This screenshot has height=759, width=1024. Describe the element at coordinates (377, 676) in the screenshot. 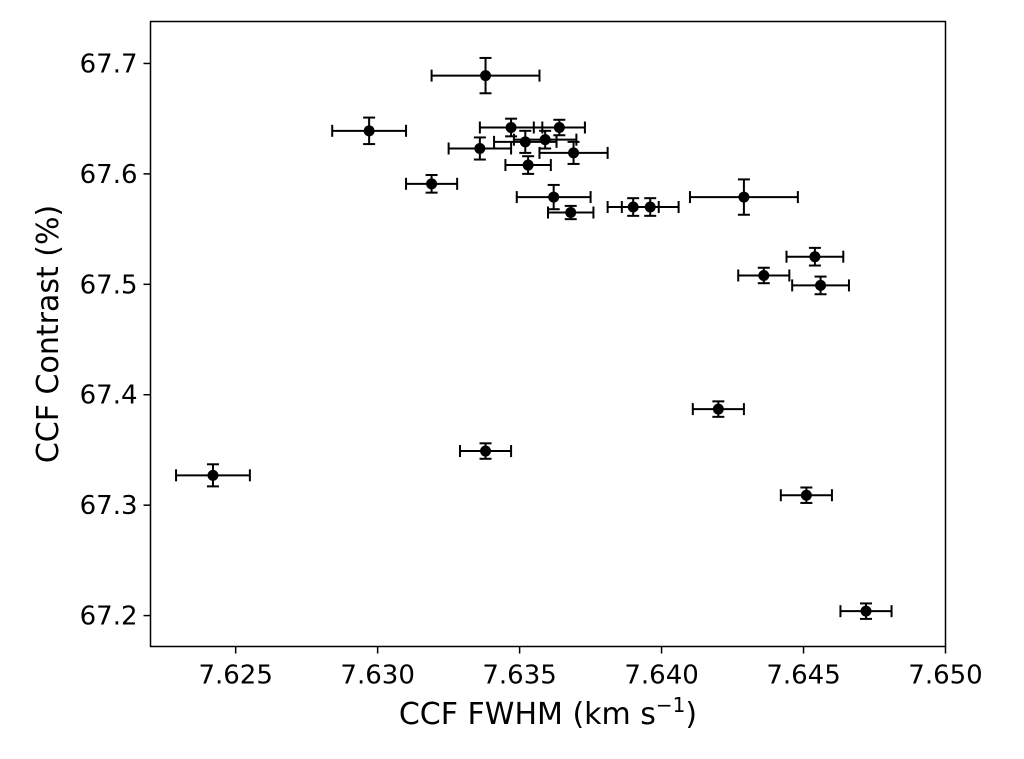

I see `x-tick-label: 7.630` at that location.